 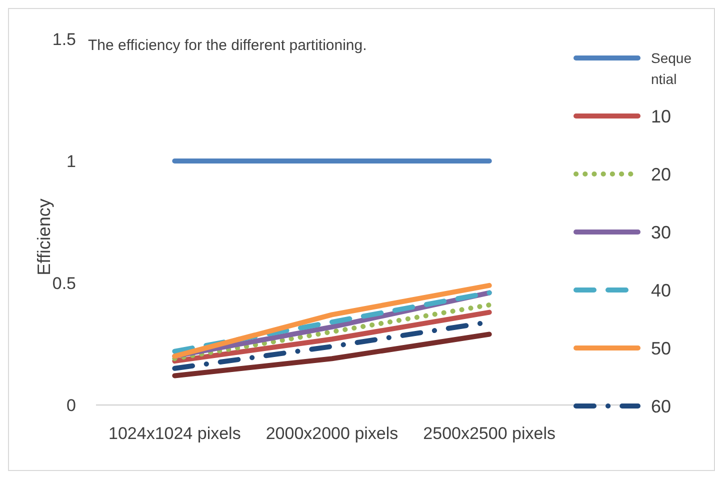 What do you see at coordinates (661, 232) in the screenshot?
I see `legend-label: 30` at bounding box center [661, 232].